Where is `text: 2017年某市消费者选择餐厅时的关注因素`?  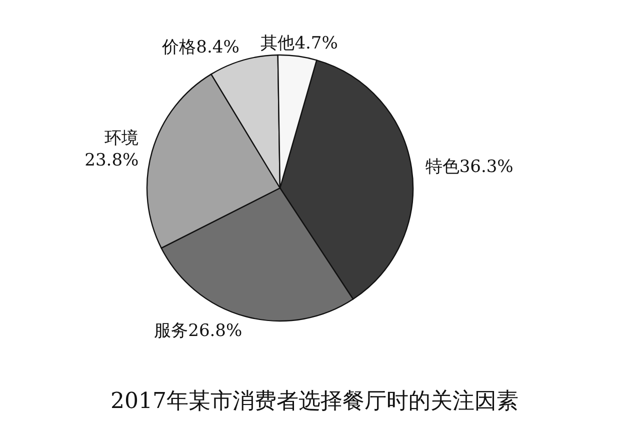
text: 2017年某市消费者选择餐厅时的关注因素 is located at coordinates (314, 401).